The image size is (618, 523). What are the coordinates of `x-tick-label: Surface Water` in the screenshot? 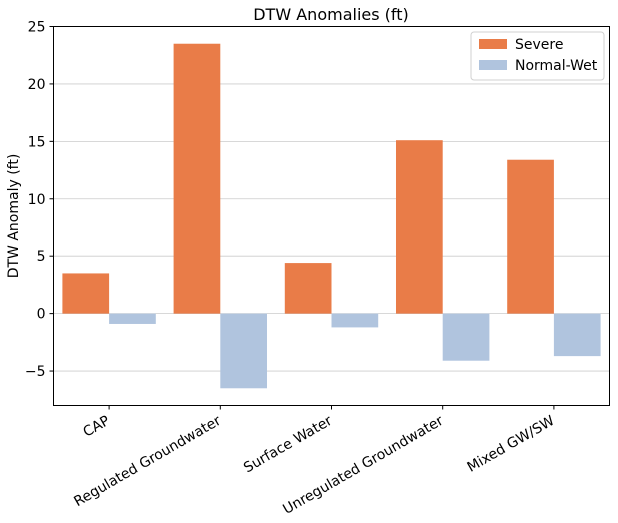 It's located at (288, 445).